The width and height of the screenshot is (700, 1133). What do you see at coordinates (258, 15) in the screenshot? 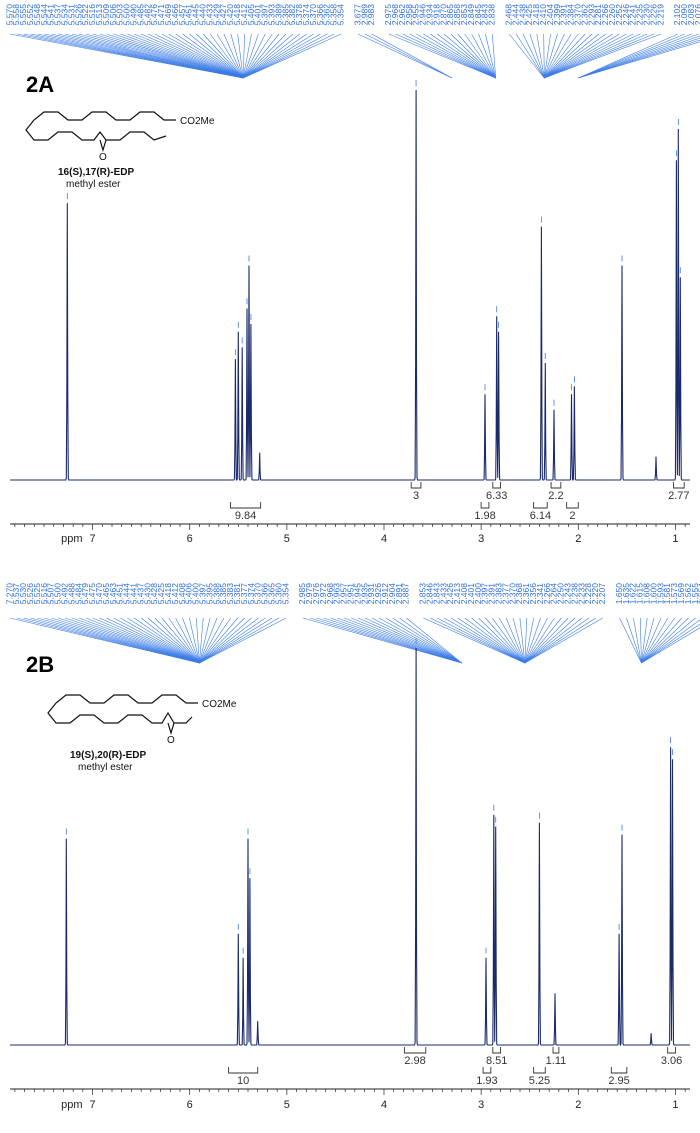
I see `peak-label: 5.401` at bounding box center [258, 15].